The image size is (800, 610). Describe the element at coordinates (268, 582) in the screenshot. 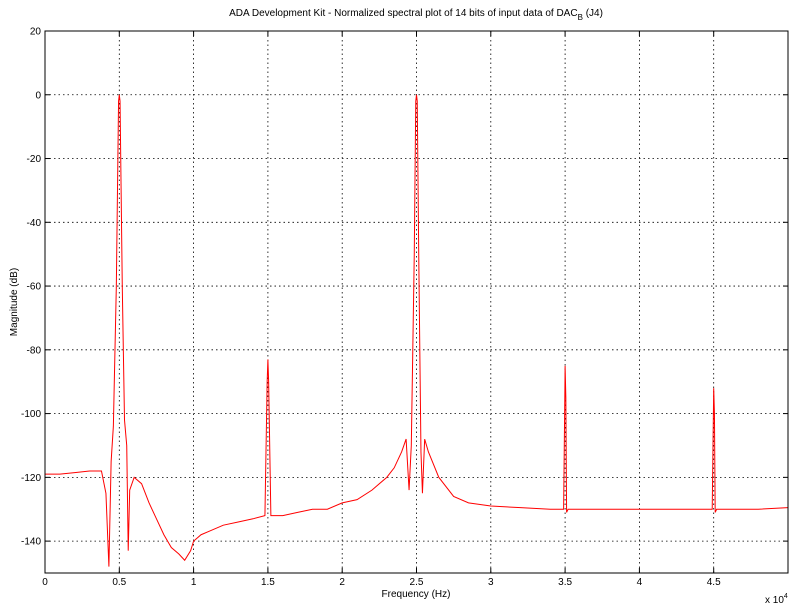

I see `x-tick-label: 1.5` at that location.